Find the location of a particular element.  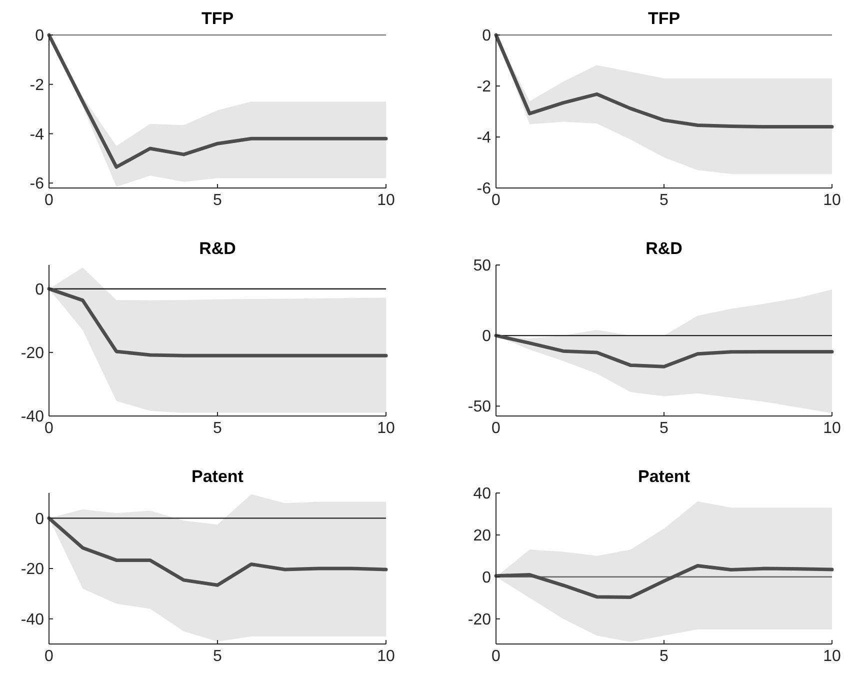

y-tick-label: -50 is located at coordinates (480, 407).